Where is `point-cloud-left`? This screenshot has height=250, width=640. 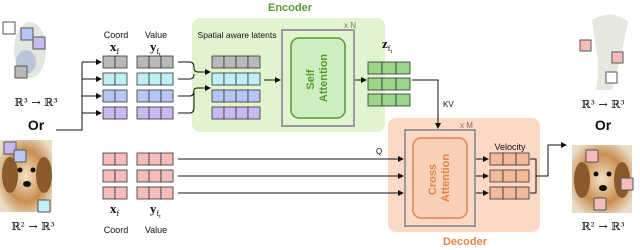 point-cloud-left is located at coordinates (24, 50).